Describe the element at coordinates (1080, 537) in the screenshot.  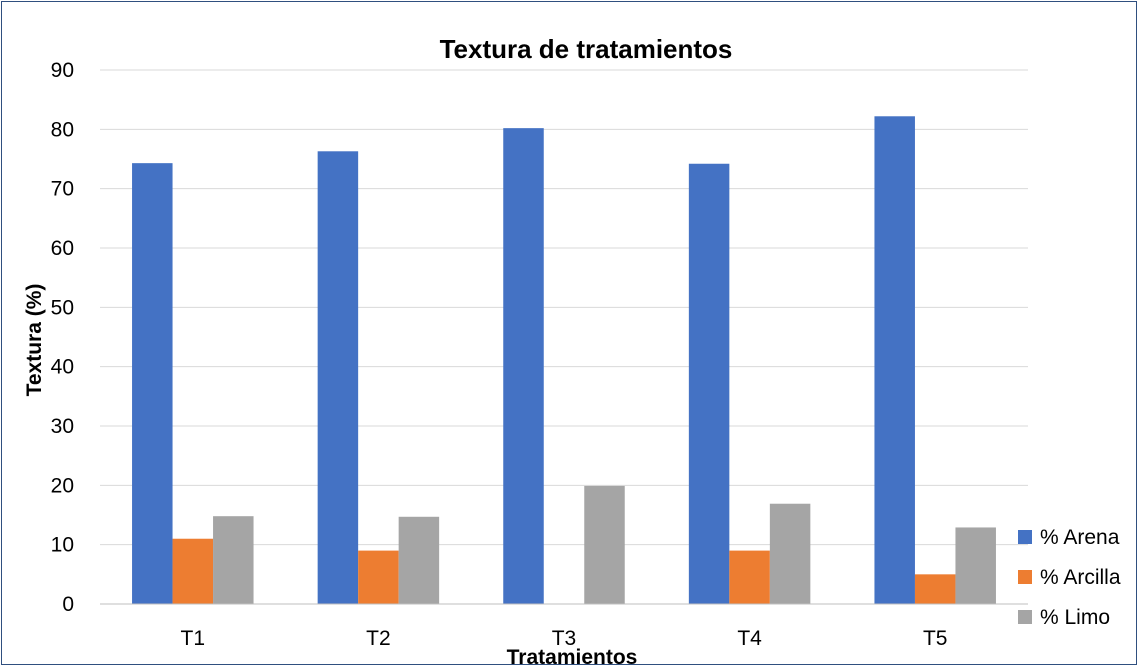
I see `legend-entry: % Arena` at that location.